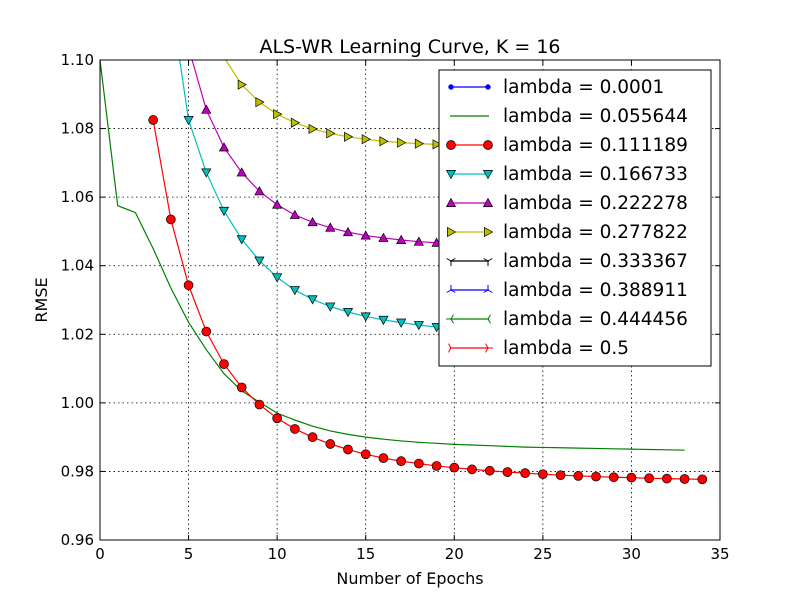 Image resolution: width=800 pixels, height=600 pixels. I want to click on legend-label: lambda = 0.055644, so click(595, 116).